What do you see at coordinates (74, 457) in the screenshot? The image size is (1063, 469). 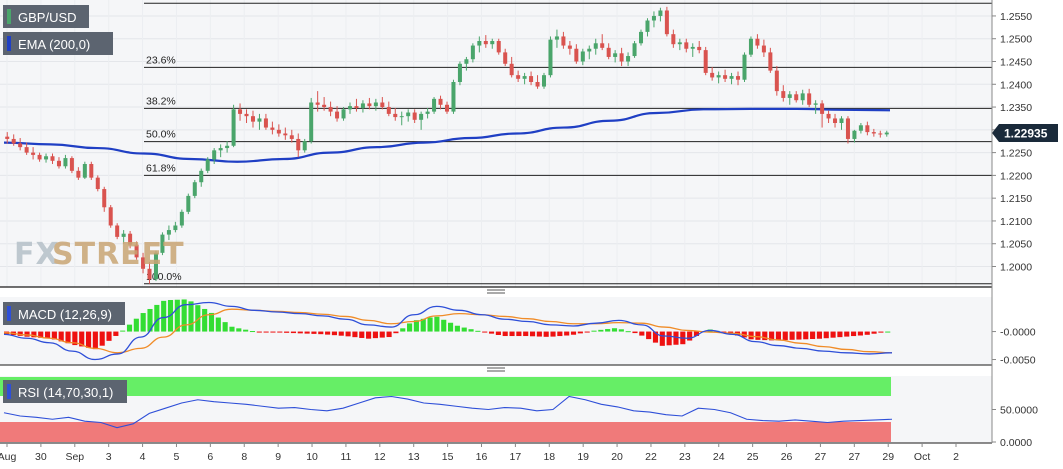 I see `time-tick-label: Sep` at bounding box center [74, 457].